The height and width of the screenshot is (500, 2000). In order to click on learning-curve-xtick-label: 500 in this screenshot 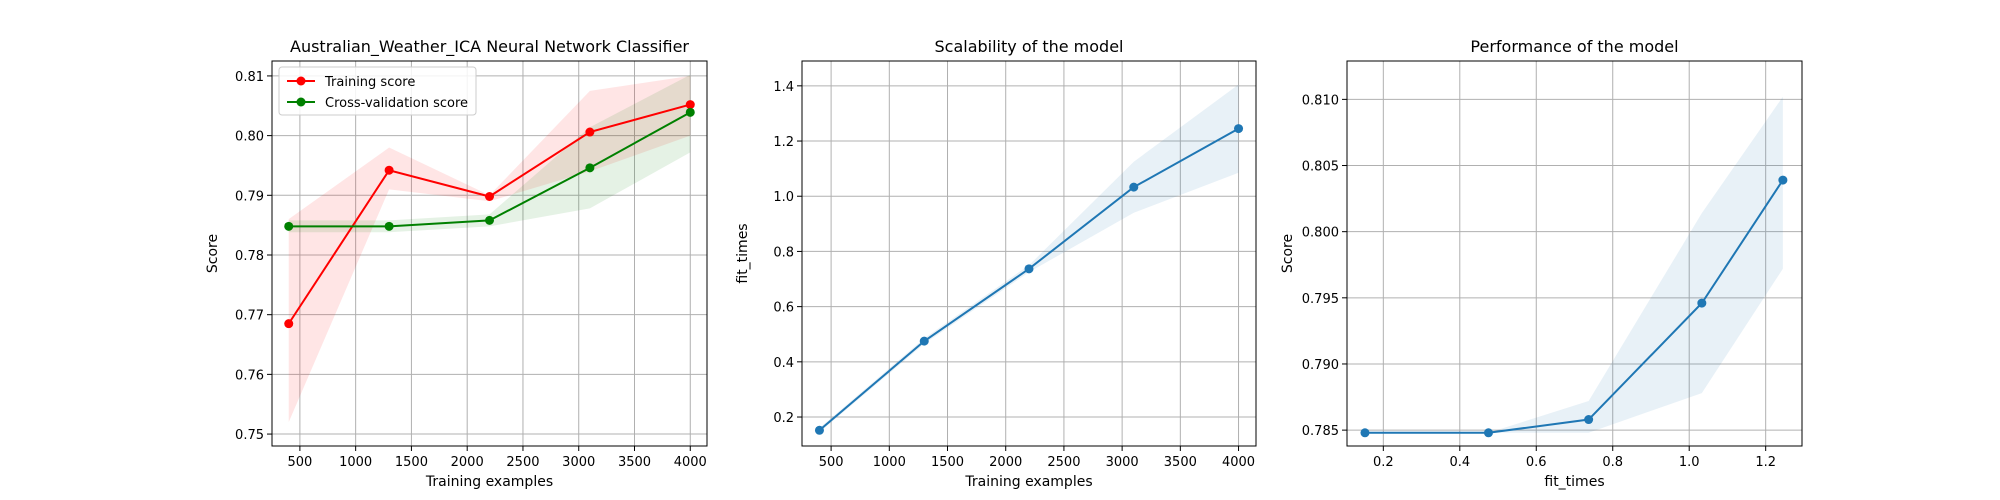, I will do `click(299, 462)`.